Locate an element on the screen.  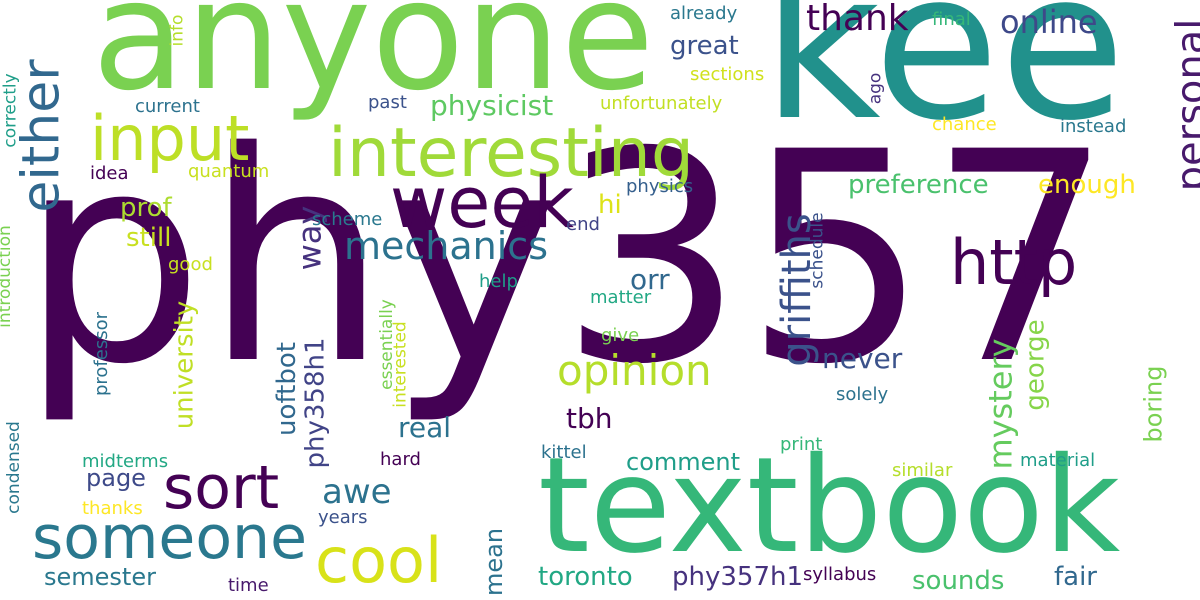
word-boring: boring is located at coordinates (1153, 404).